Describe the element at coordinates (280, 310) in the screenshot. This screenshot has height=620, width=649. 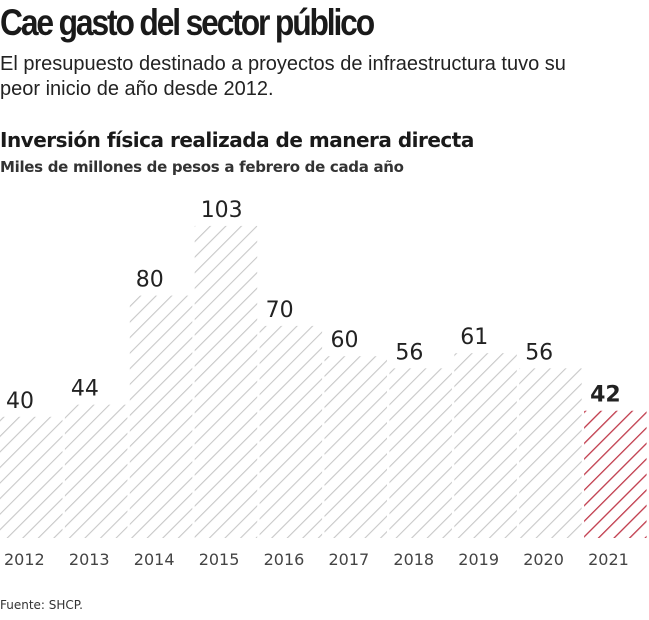
I see `data-label-2016: 70` at that location.